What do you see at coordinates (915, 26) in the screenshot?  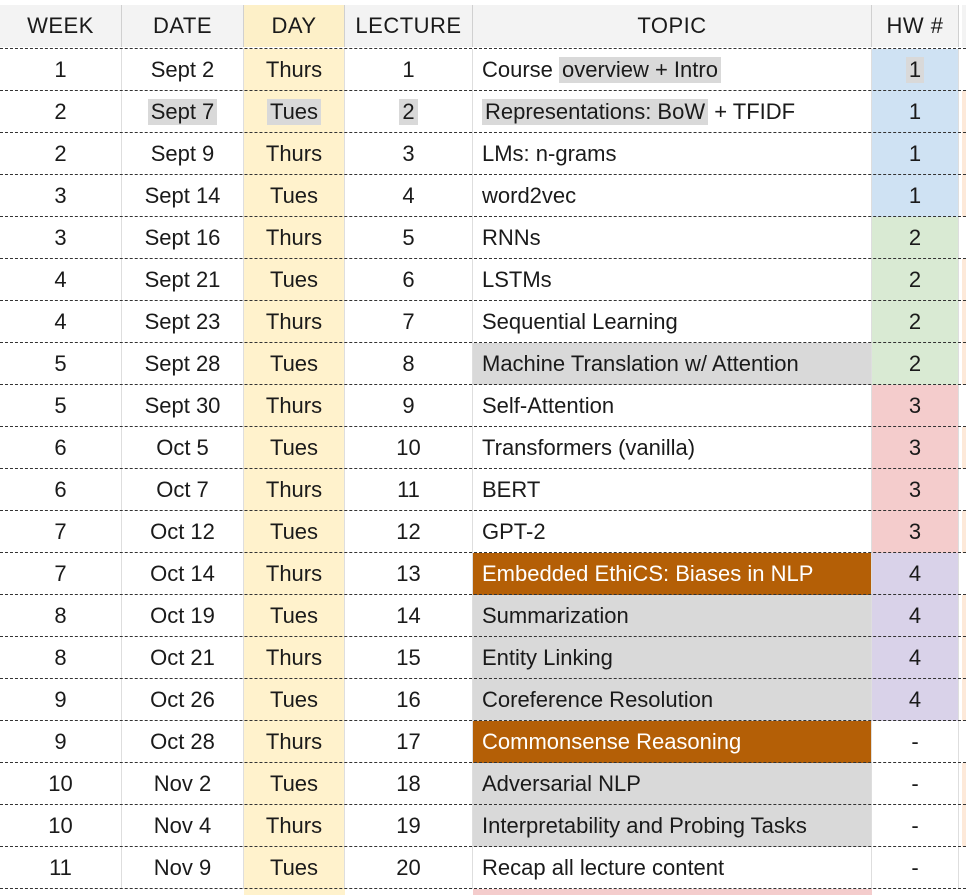 I see `header-hw: HW #` at bounding box center [915, 26].